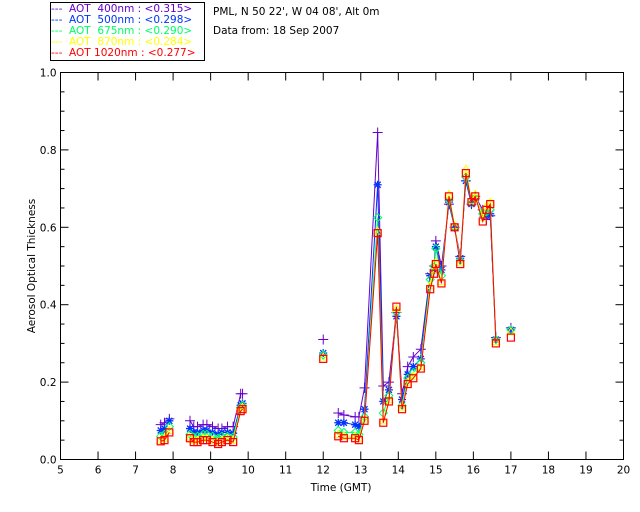 The height and width of the screenshot is (512, 640). I want to click on legend-item-675nm: --- AOT 675nm : <0.290>, so click(122, 31).